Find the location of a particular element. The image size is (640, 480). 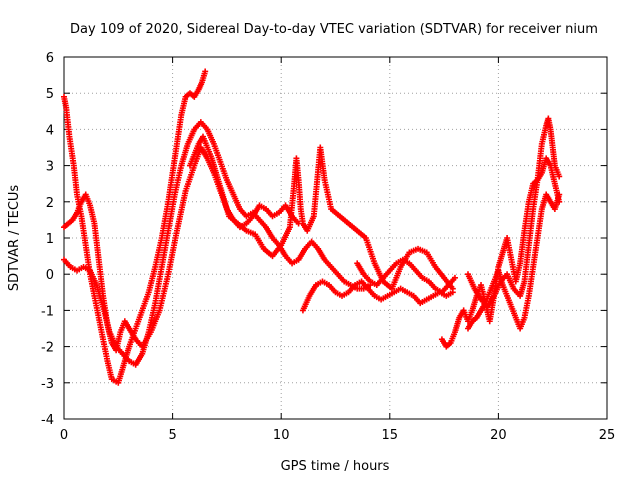

y-tick-label: 4 is located at coordinates (50, 130).